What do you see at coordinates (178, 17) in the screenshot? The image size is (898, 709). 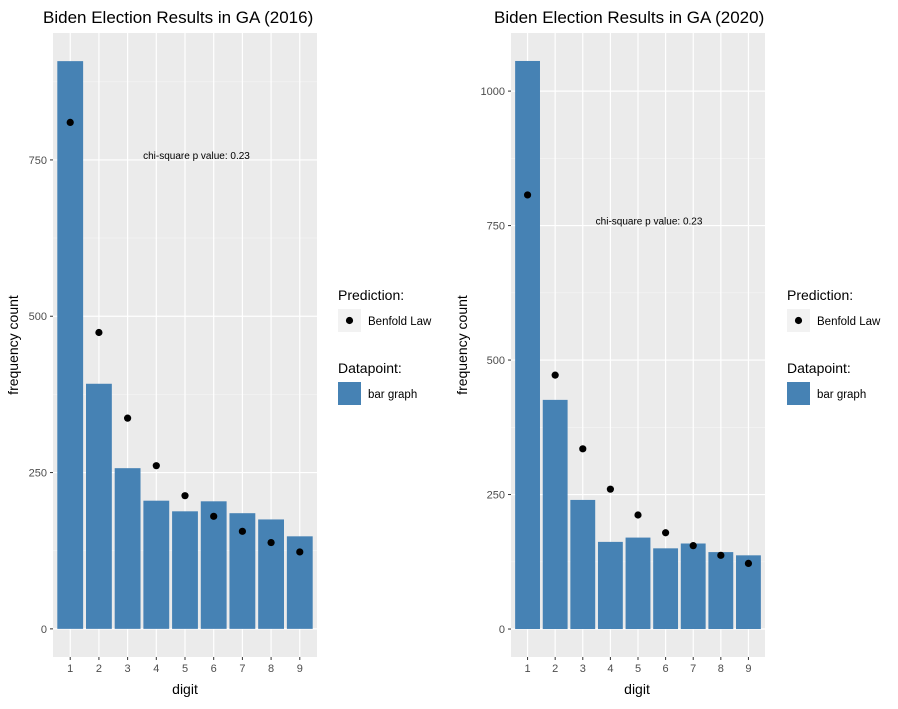 I see `chart-title: Biden Election Results in GA (2016)` at bounding box center [178, 17].